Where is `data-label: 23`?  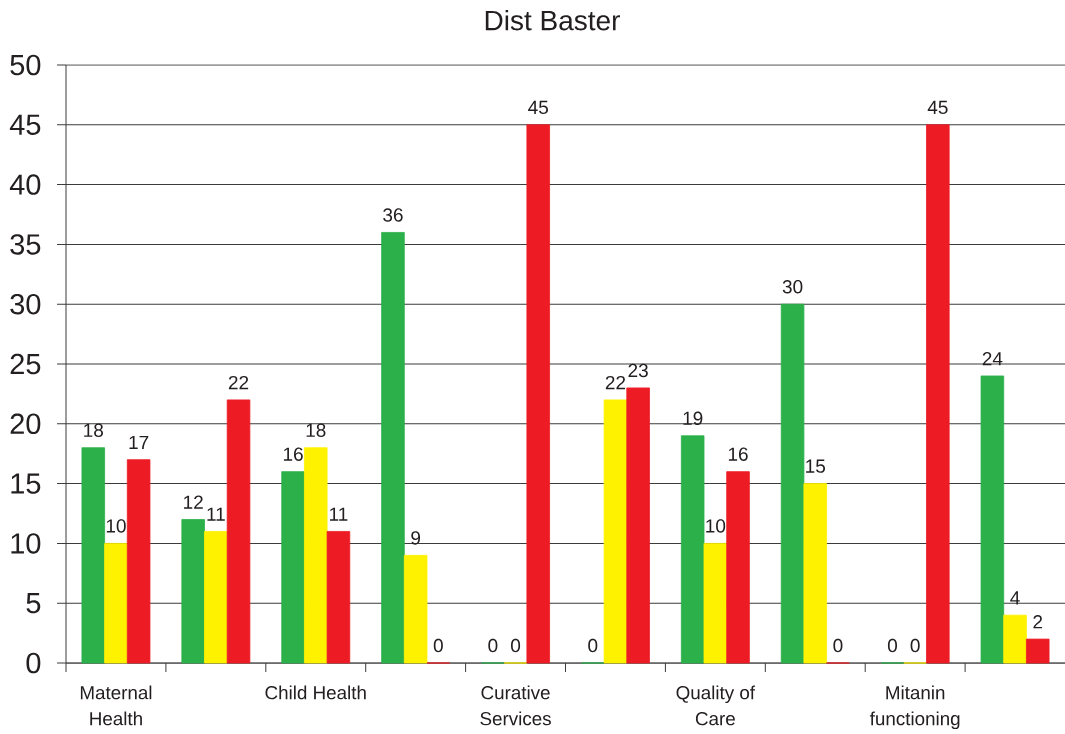
data-label: 23 is located at coordinates (638, 370).